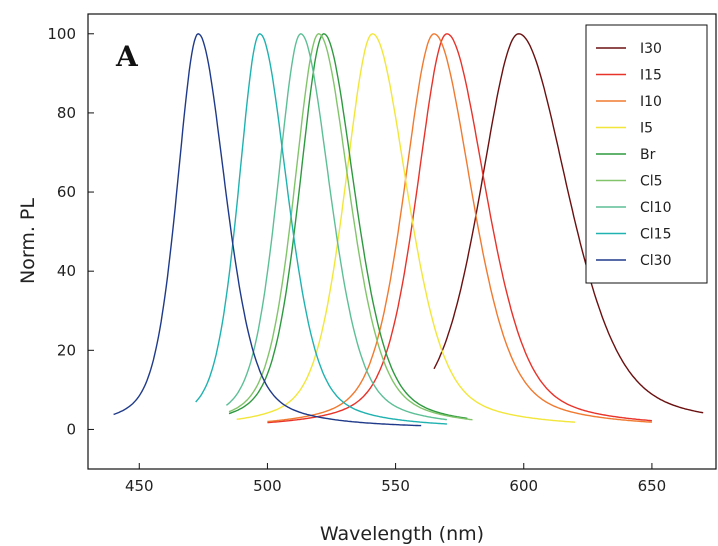  What do you see at coordinates (66, 271) in the screenshot?
I see `y-tick-label: 40` at bounding box center [66, 271].